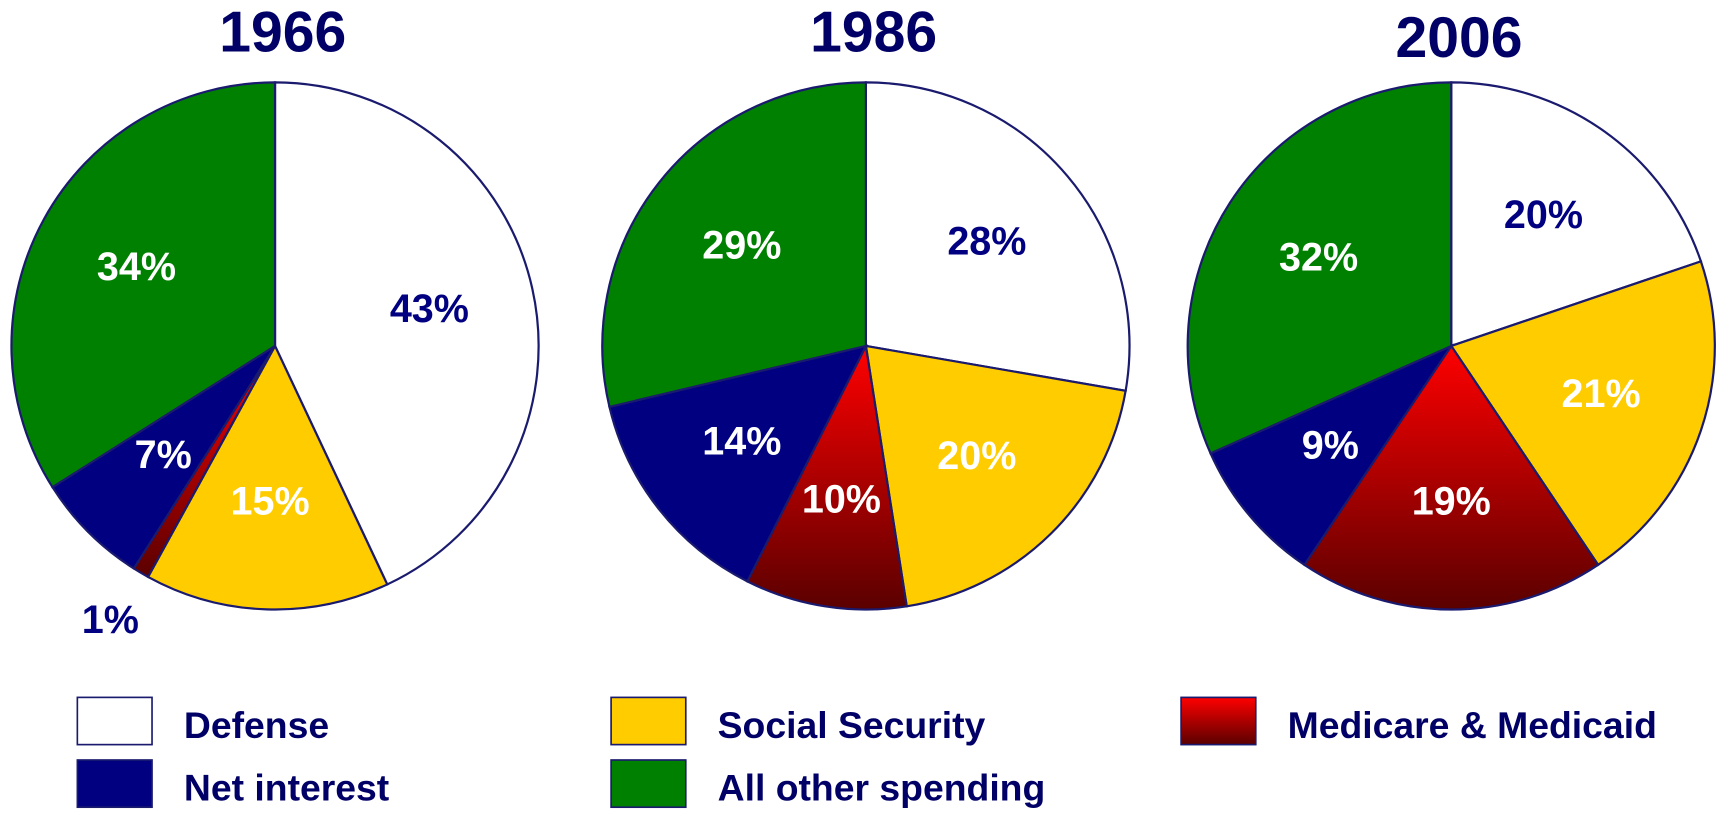  I want to click on legend-label: Net interest, so click(286, 788).